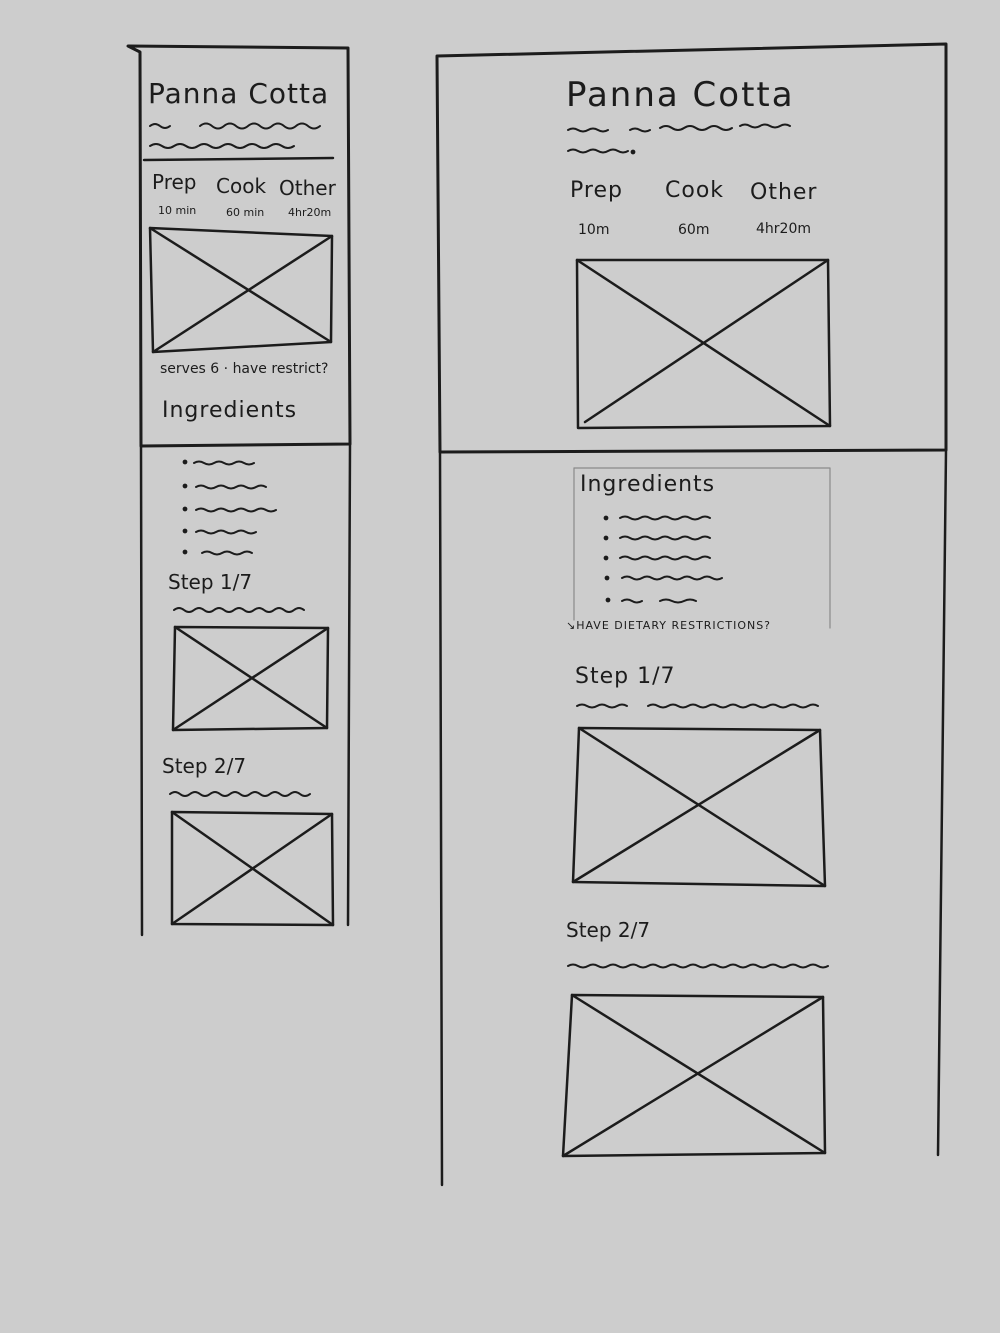  What do you see at coordinates (695, 190) in the screenshot?
I see `desktop-cook-label: Cook` at bounding box center [695, 190].